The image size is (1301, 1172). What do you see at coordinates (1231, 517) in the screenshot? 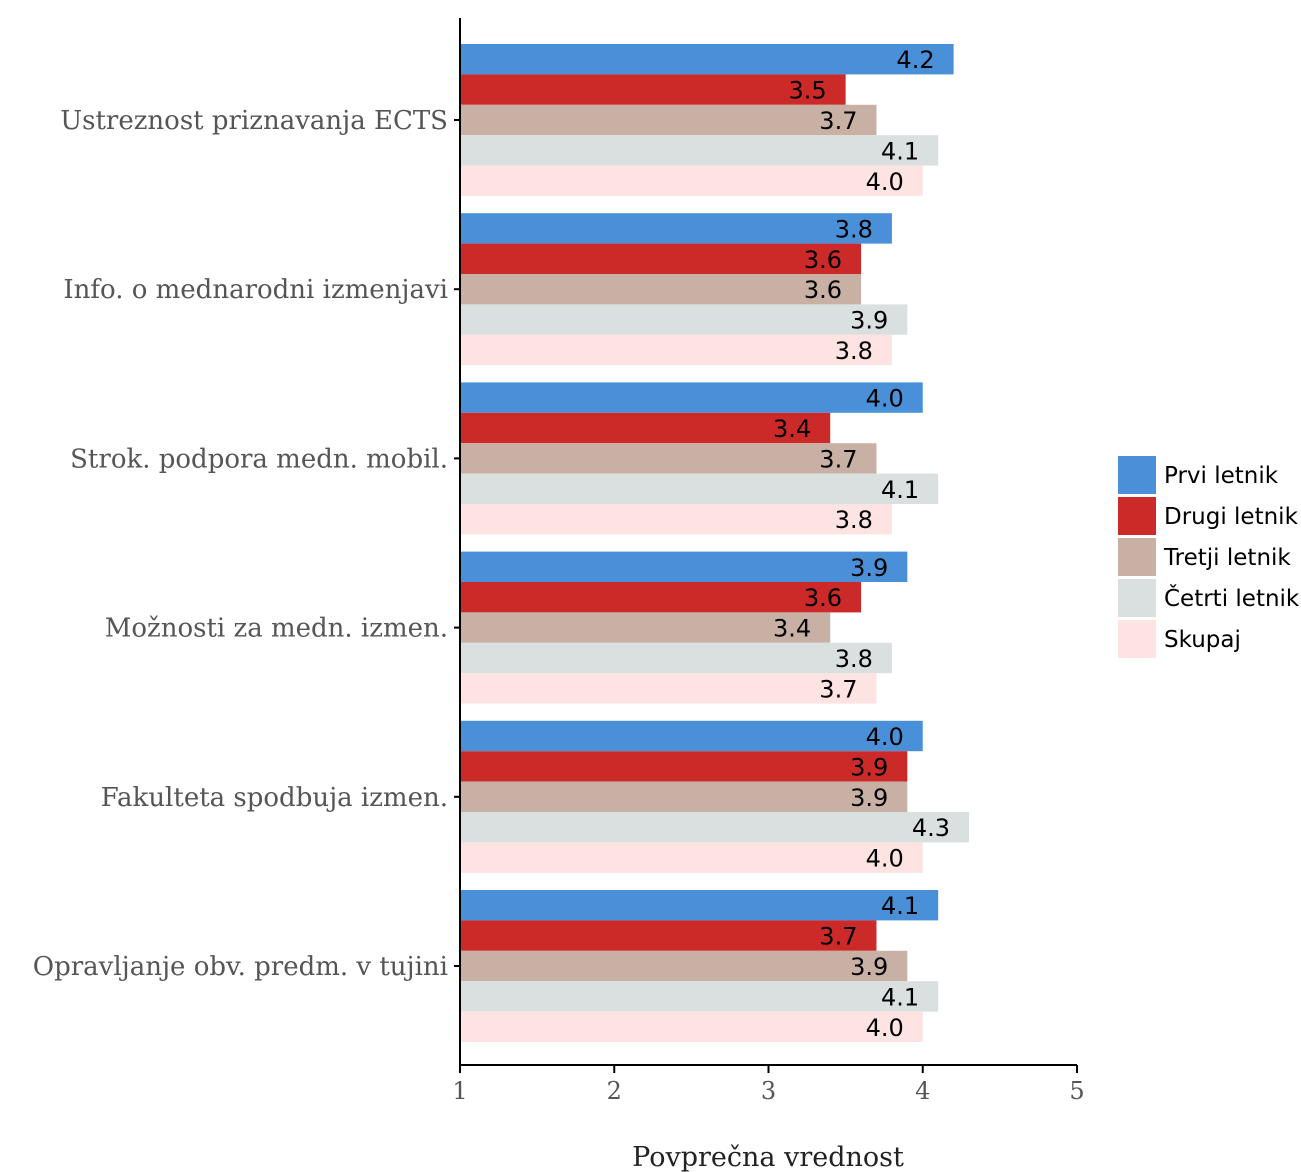
I see `legend-label: Drugi letnik` at bounding box center [1231, 517].